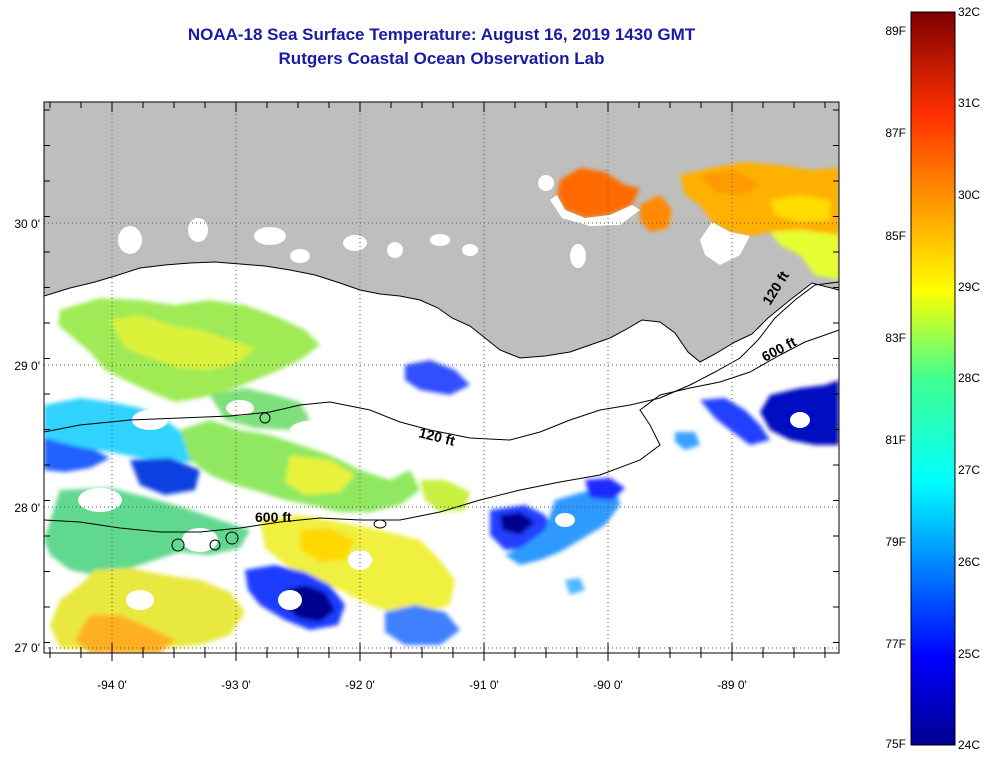 The height and width of the screenshot is (761, 992). Describe the element at coordinates (895, 542) in the screenshot. I see `cbar-f-label: 79F` at that location.